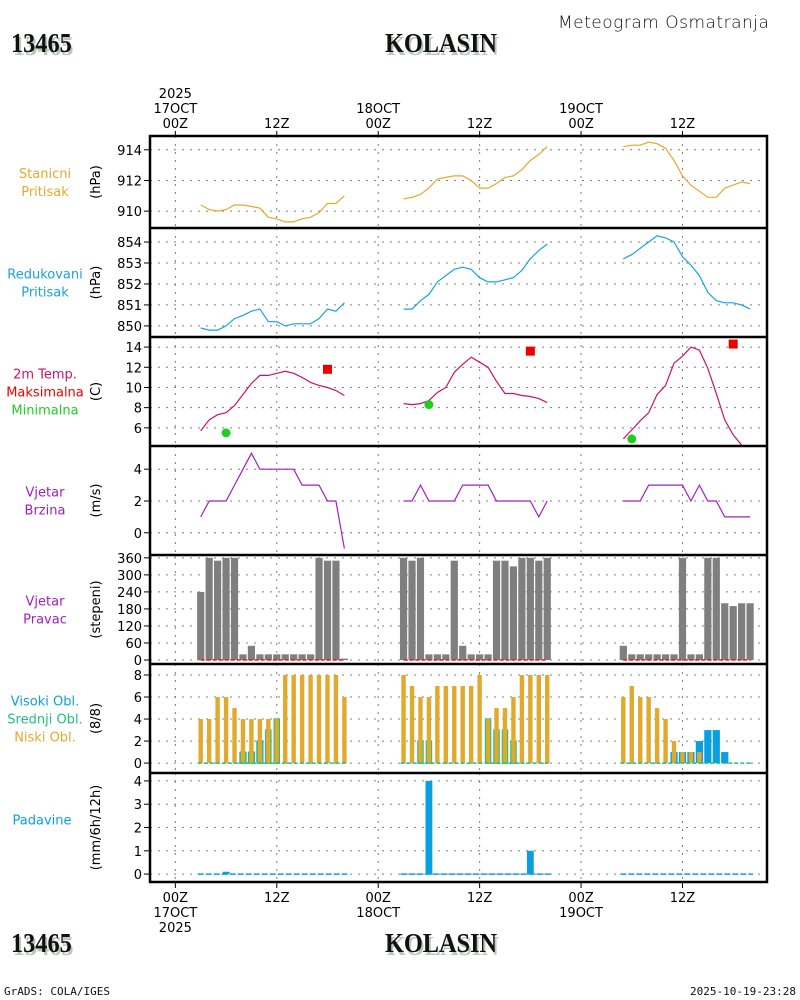  I want to click on x-tick-label-bottom: 00Z, so click(176, 898).